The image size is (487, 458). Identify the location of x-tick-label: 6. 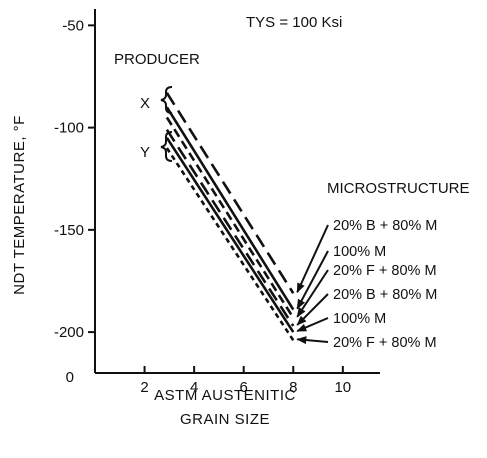
(244, 387).